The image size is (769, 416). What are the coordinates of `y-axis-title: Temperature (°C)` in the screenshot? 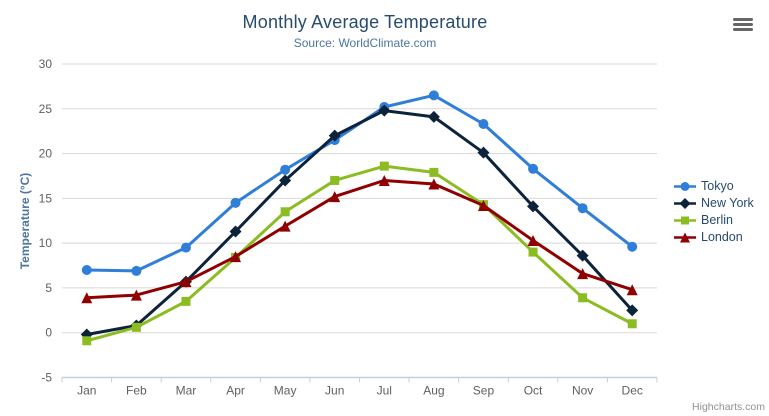 It's located at (25, 221).